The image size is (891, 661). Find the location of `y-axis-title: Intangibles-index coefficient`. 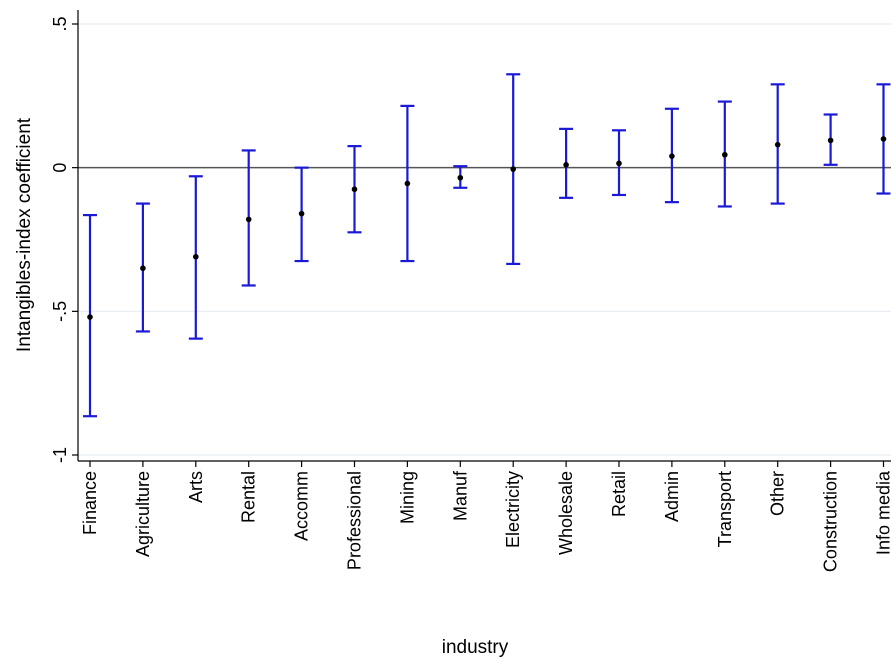

y-axis-title: Intangibles-index coefficient is located at coordinates (24, 234).